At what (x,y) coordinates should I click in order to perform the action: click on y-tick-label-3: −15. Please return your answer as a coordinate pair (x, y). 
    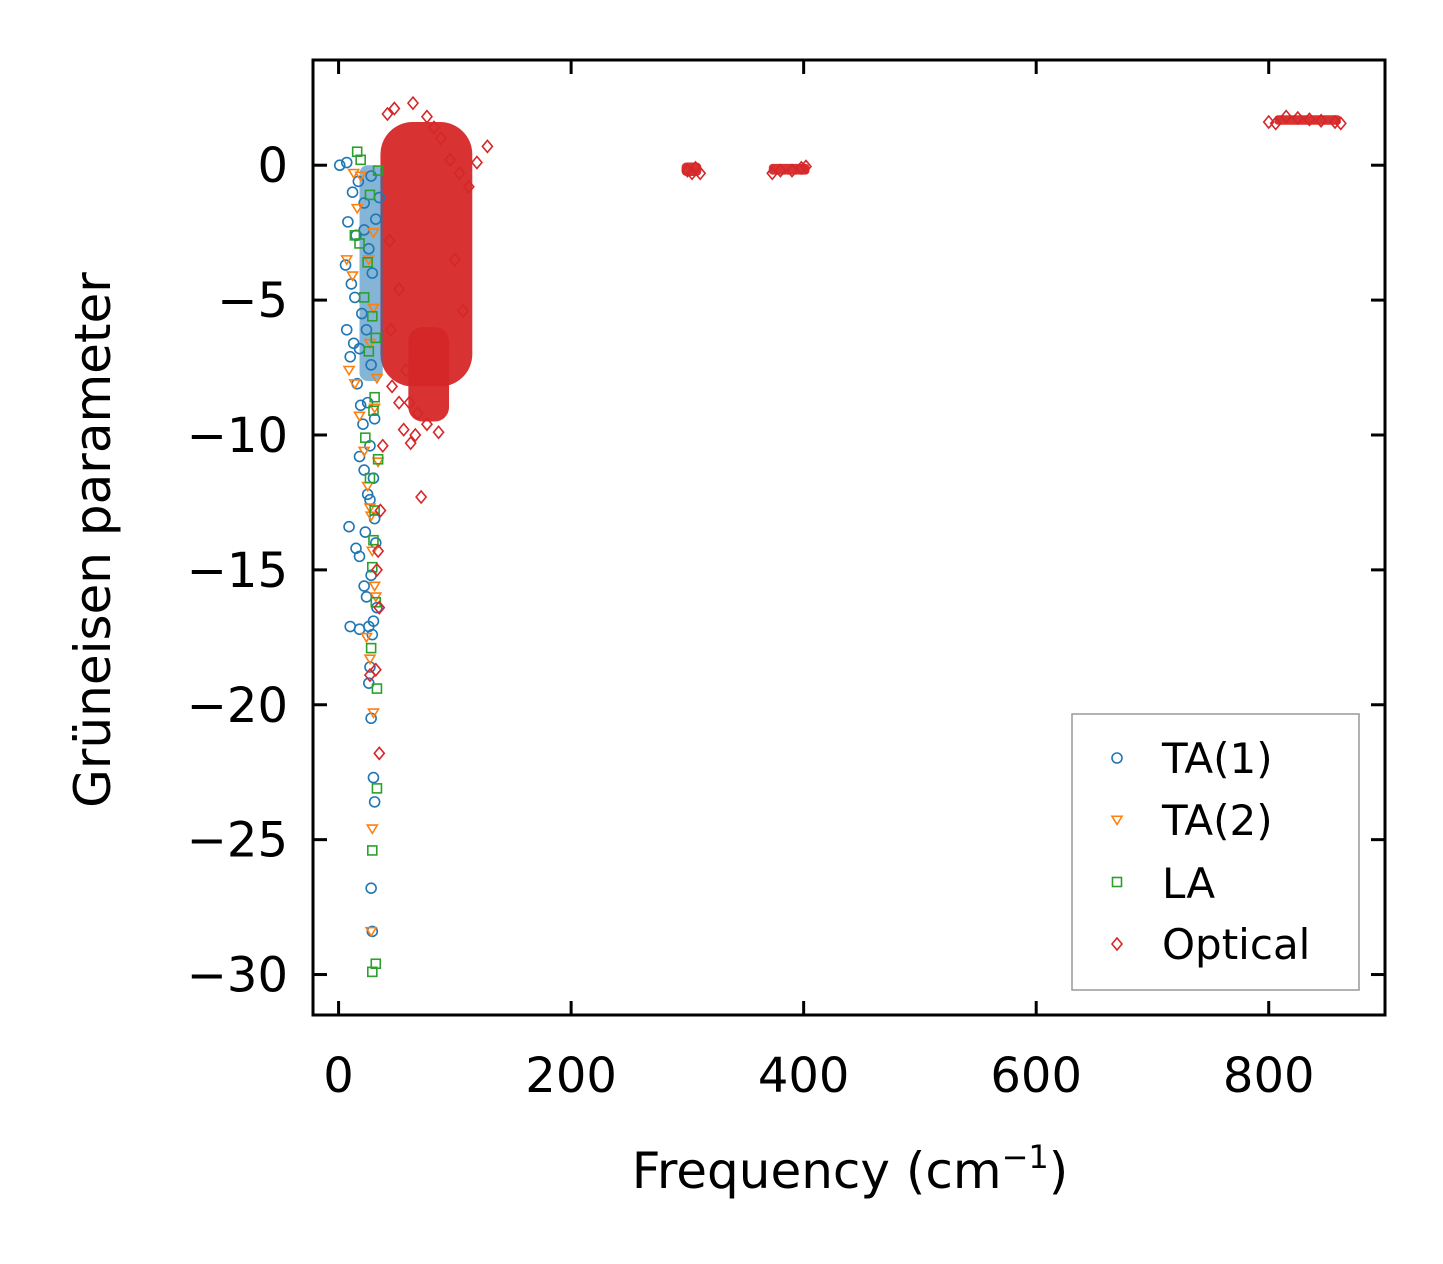
    Looking at the image, I should click on (237, 571).